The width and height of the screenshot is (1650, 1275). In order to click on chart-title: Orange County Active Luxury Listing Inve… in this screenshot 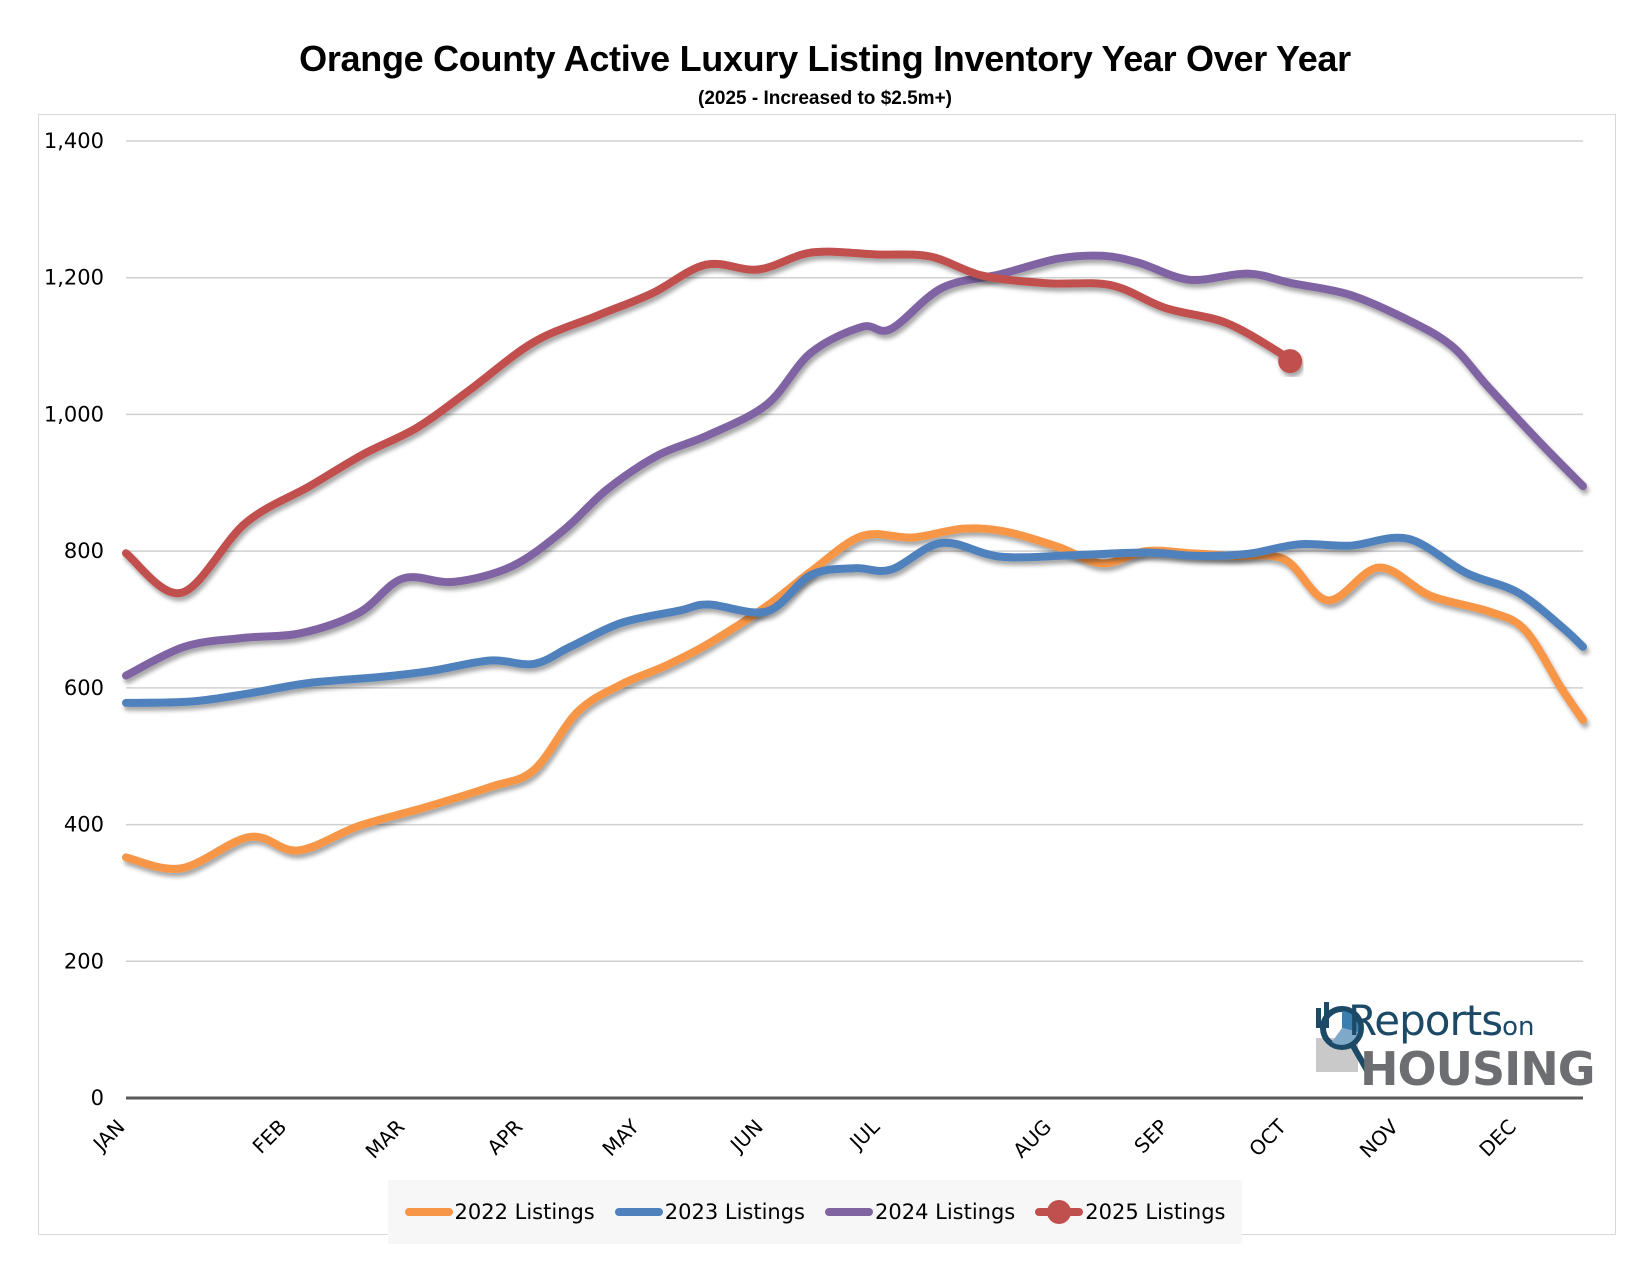, I will do `click(825, 58)`.